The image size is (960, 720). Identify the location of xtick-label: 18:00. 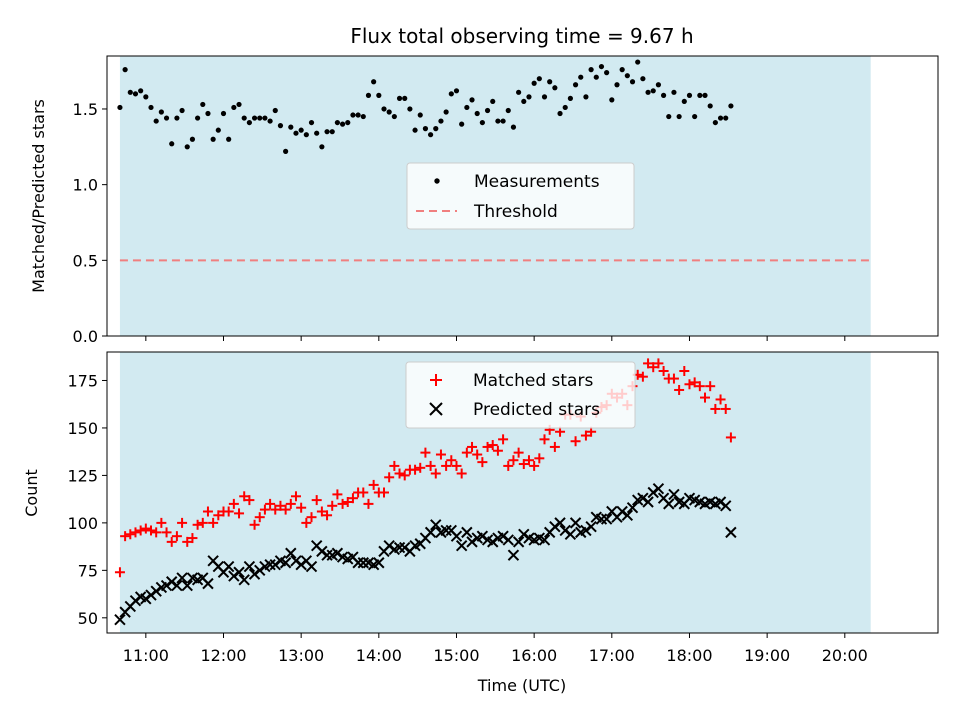
(689, 655).